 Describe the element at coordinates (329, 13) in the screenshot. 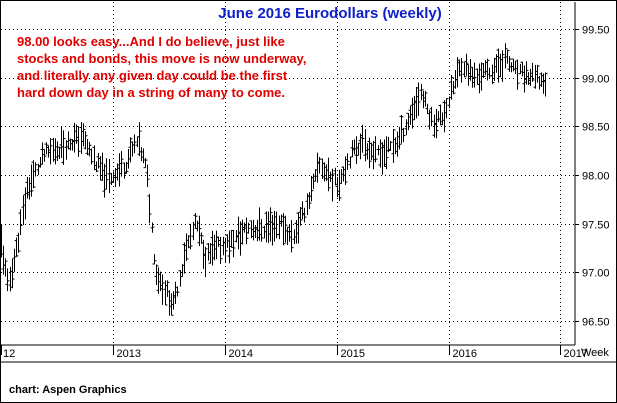

I see `chart-title: June 2016 Eurodollars (weekly)` at that location.